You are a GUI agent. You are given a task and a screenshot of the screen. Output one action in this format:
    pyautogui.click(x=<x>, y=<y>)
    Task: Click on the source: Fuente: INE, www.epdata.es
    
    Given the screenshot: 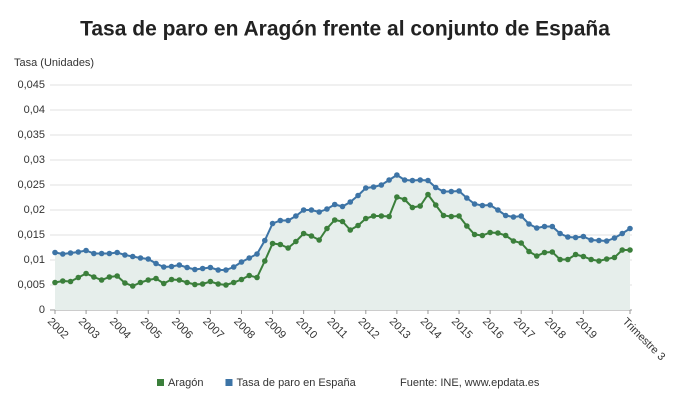 What is the action you would take?
    pyautogui.click(x=470, y=383)
    